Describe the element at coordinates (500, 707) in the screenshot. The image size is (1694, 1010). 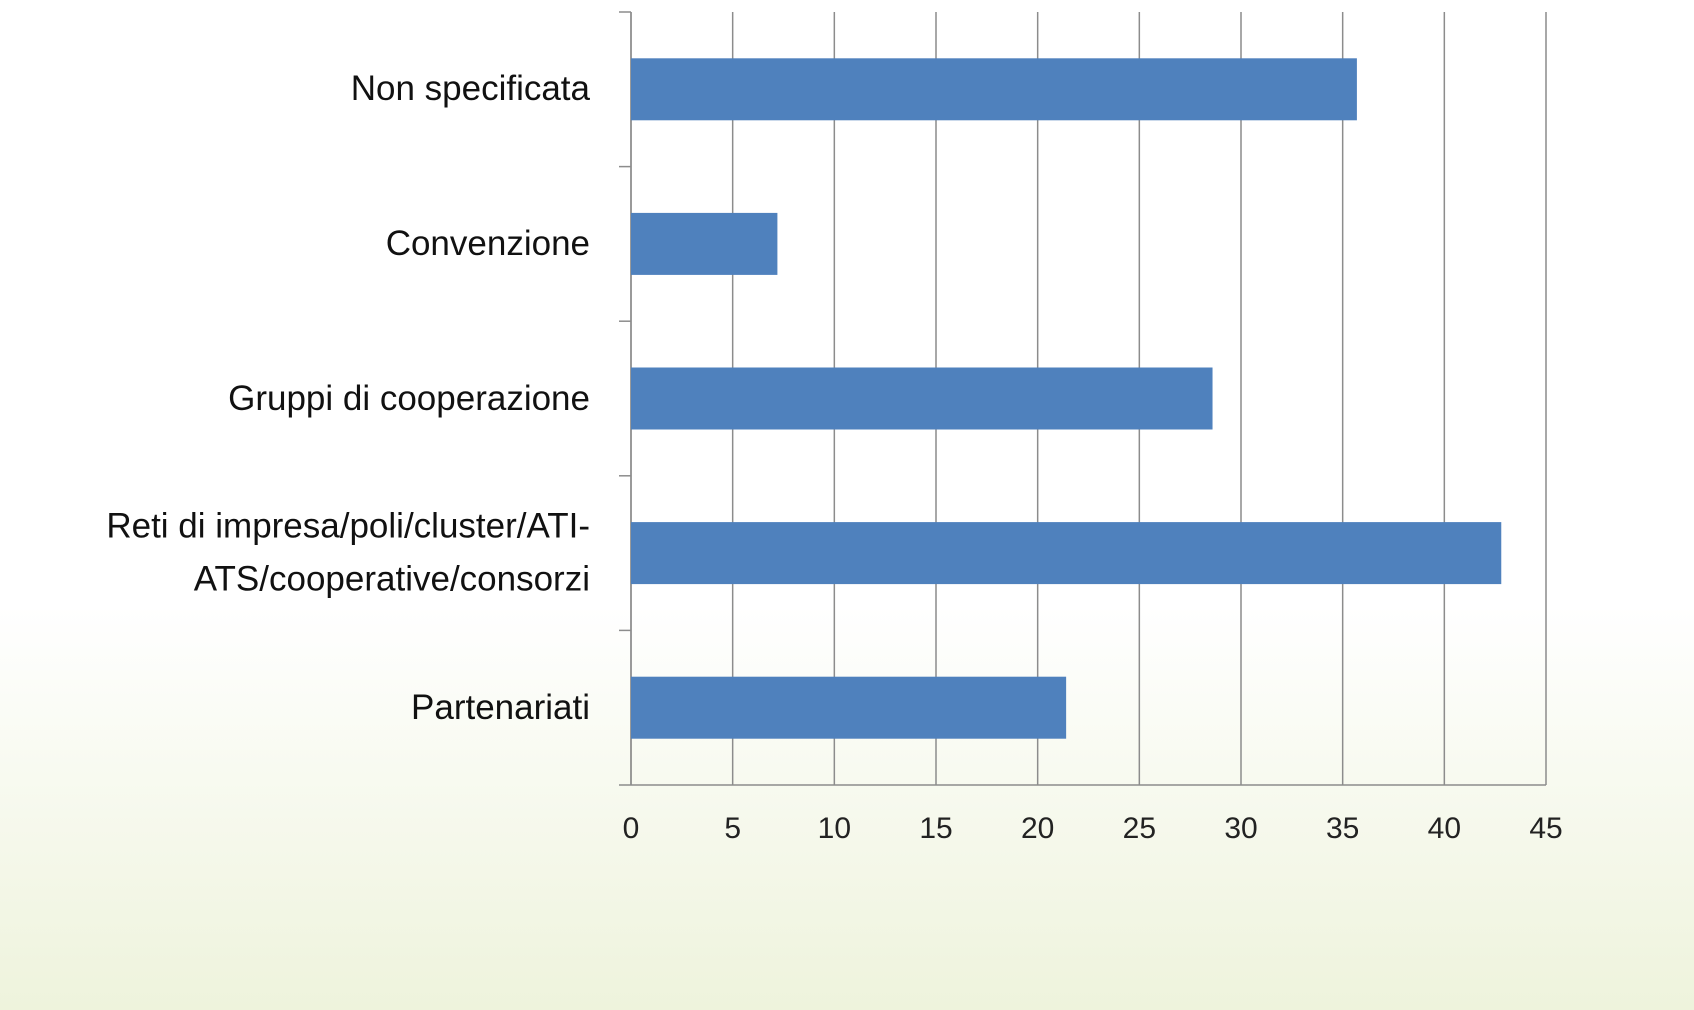
I see `y-tick-label: Partenariati` at that location.